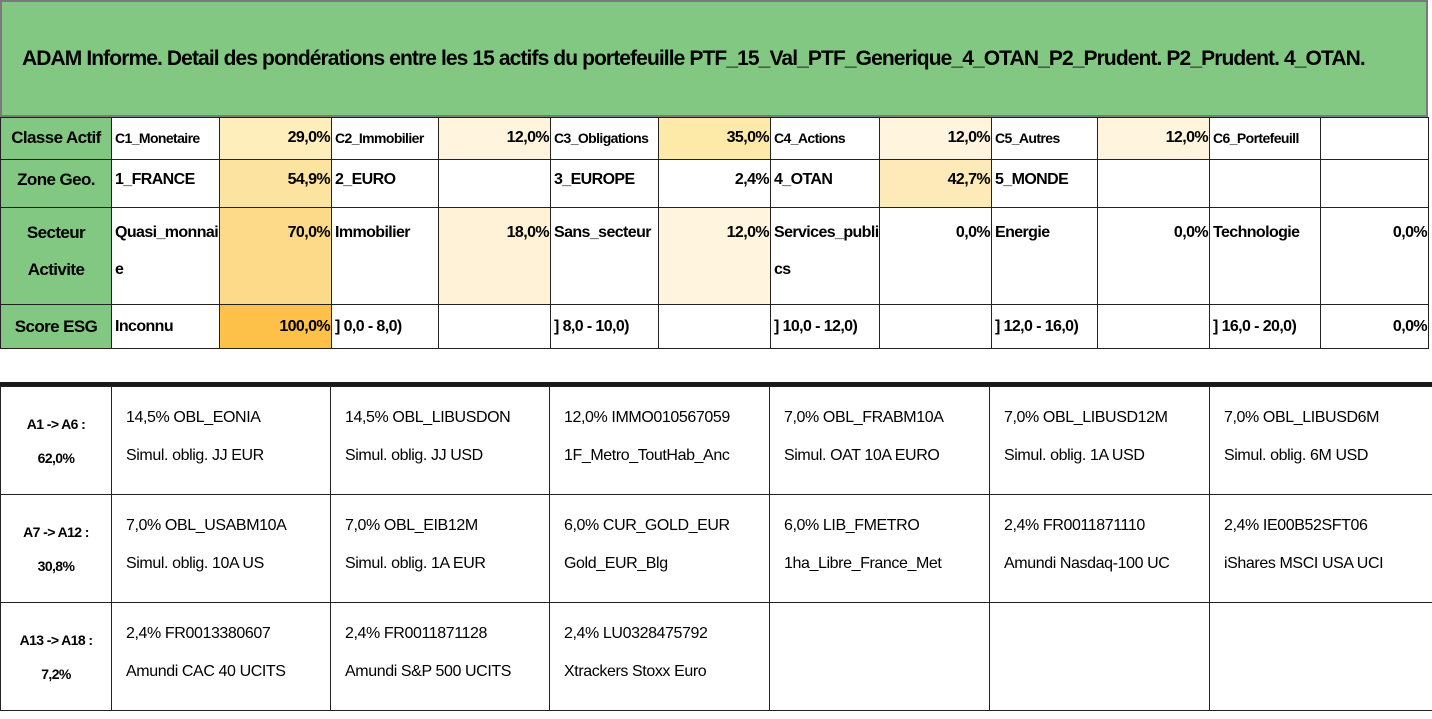 The image size is (1432, 719). I want to click on asset-description: Simul. oblig. JJ EUR, so click(195, 455).